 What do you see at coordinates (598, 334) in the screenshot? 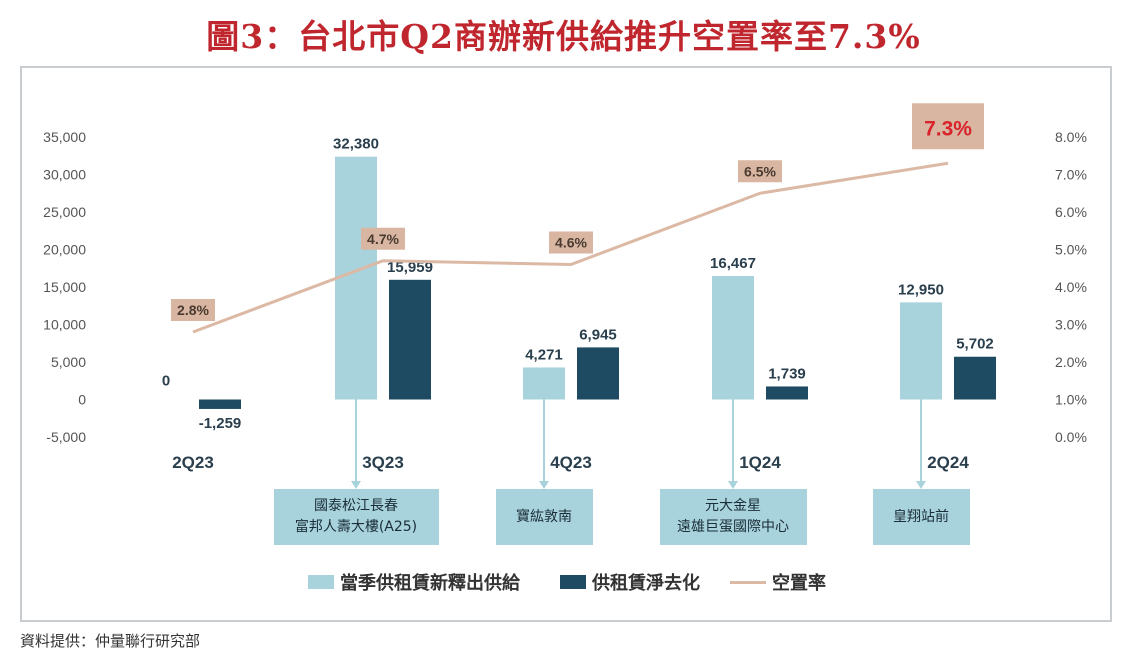
I see `label-net-absorption: 6,945` at bounding box center [598, 334].